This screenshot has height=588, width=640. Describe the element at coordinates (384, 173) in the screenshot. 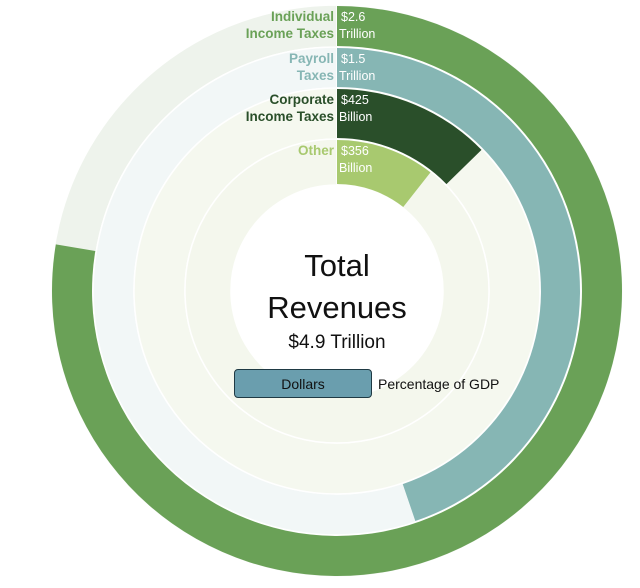

I see `other-bar` at that location.